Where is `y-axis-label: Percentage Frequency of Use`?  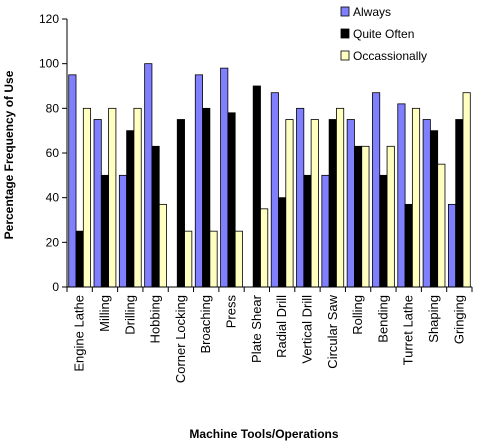
y-axis-label: Percentage Frequency of Use is located at coordinates (9, 154).